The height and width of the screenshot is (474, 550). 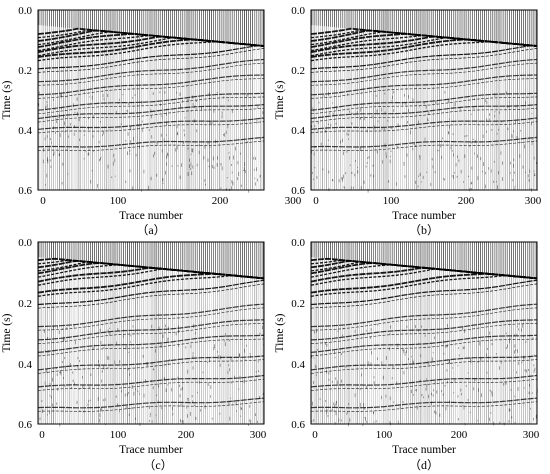 I want to click on panel-d-xtick-2: 200, so click(x=459, y=435).